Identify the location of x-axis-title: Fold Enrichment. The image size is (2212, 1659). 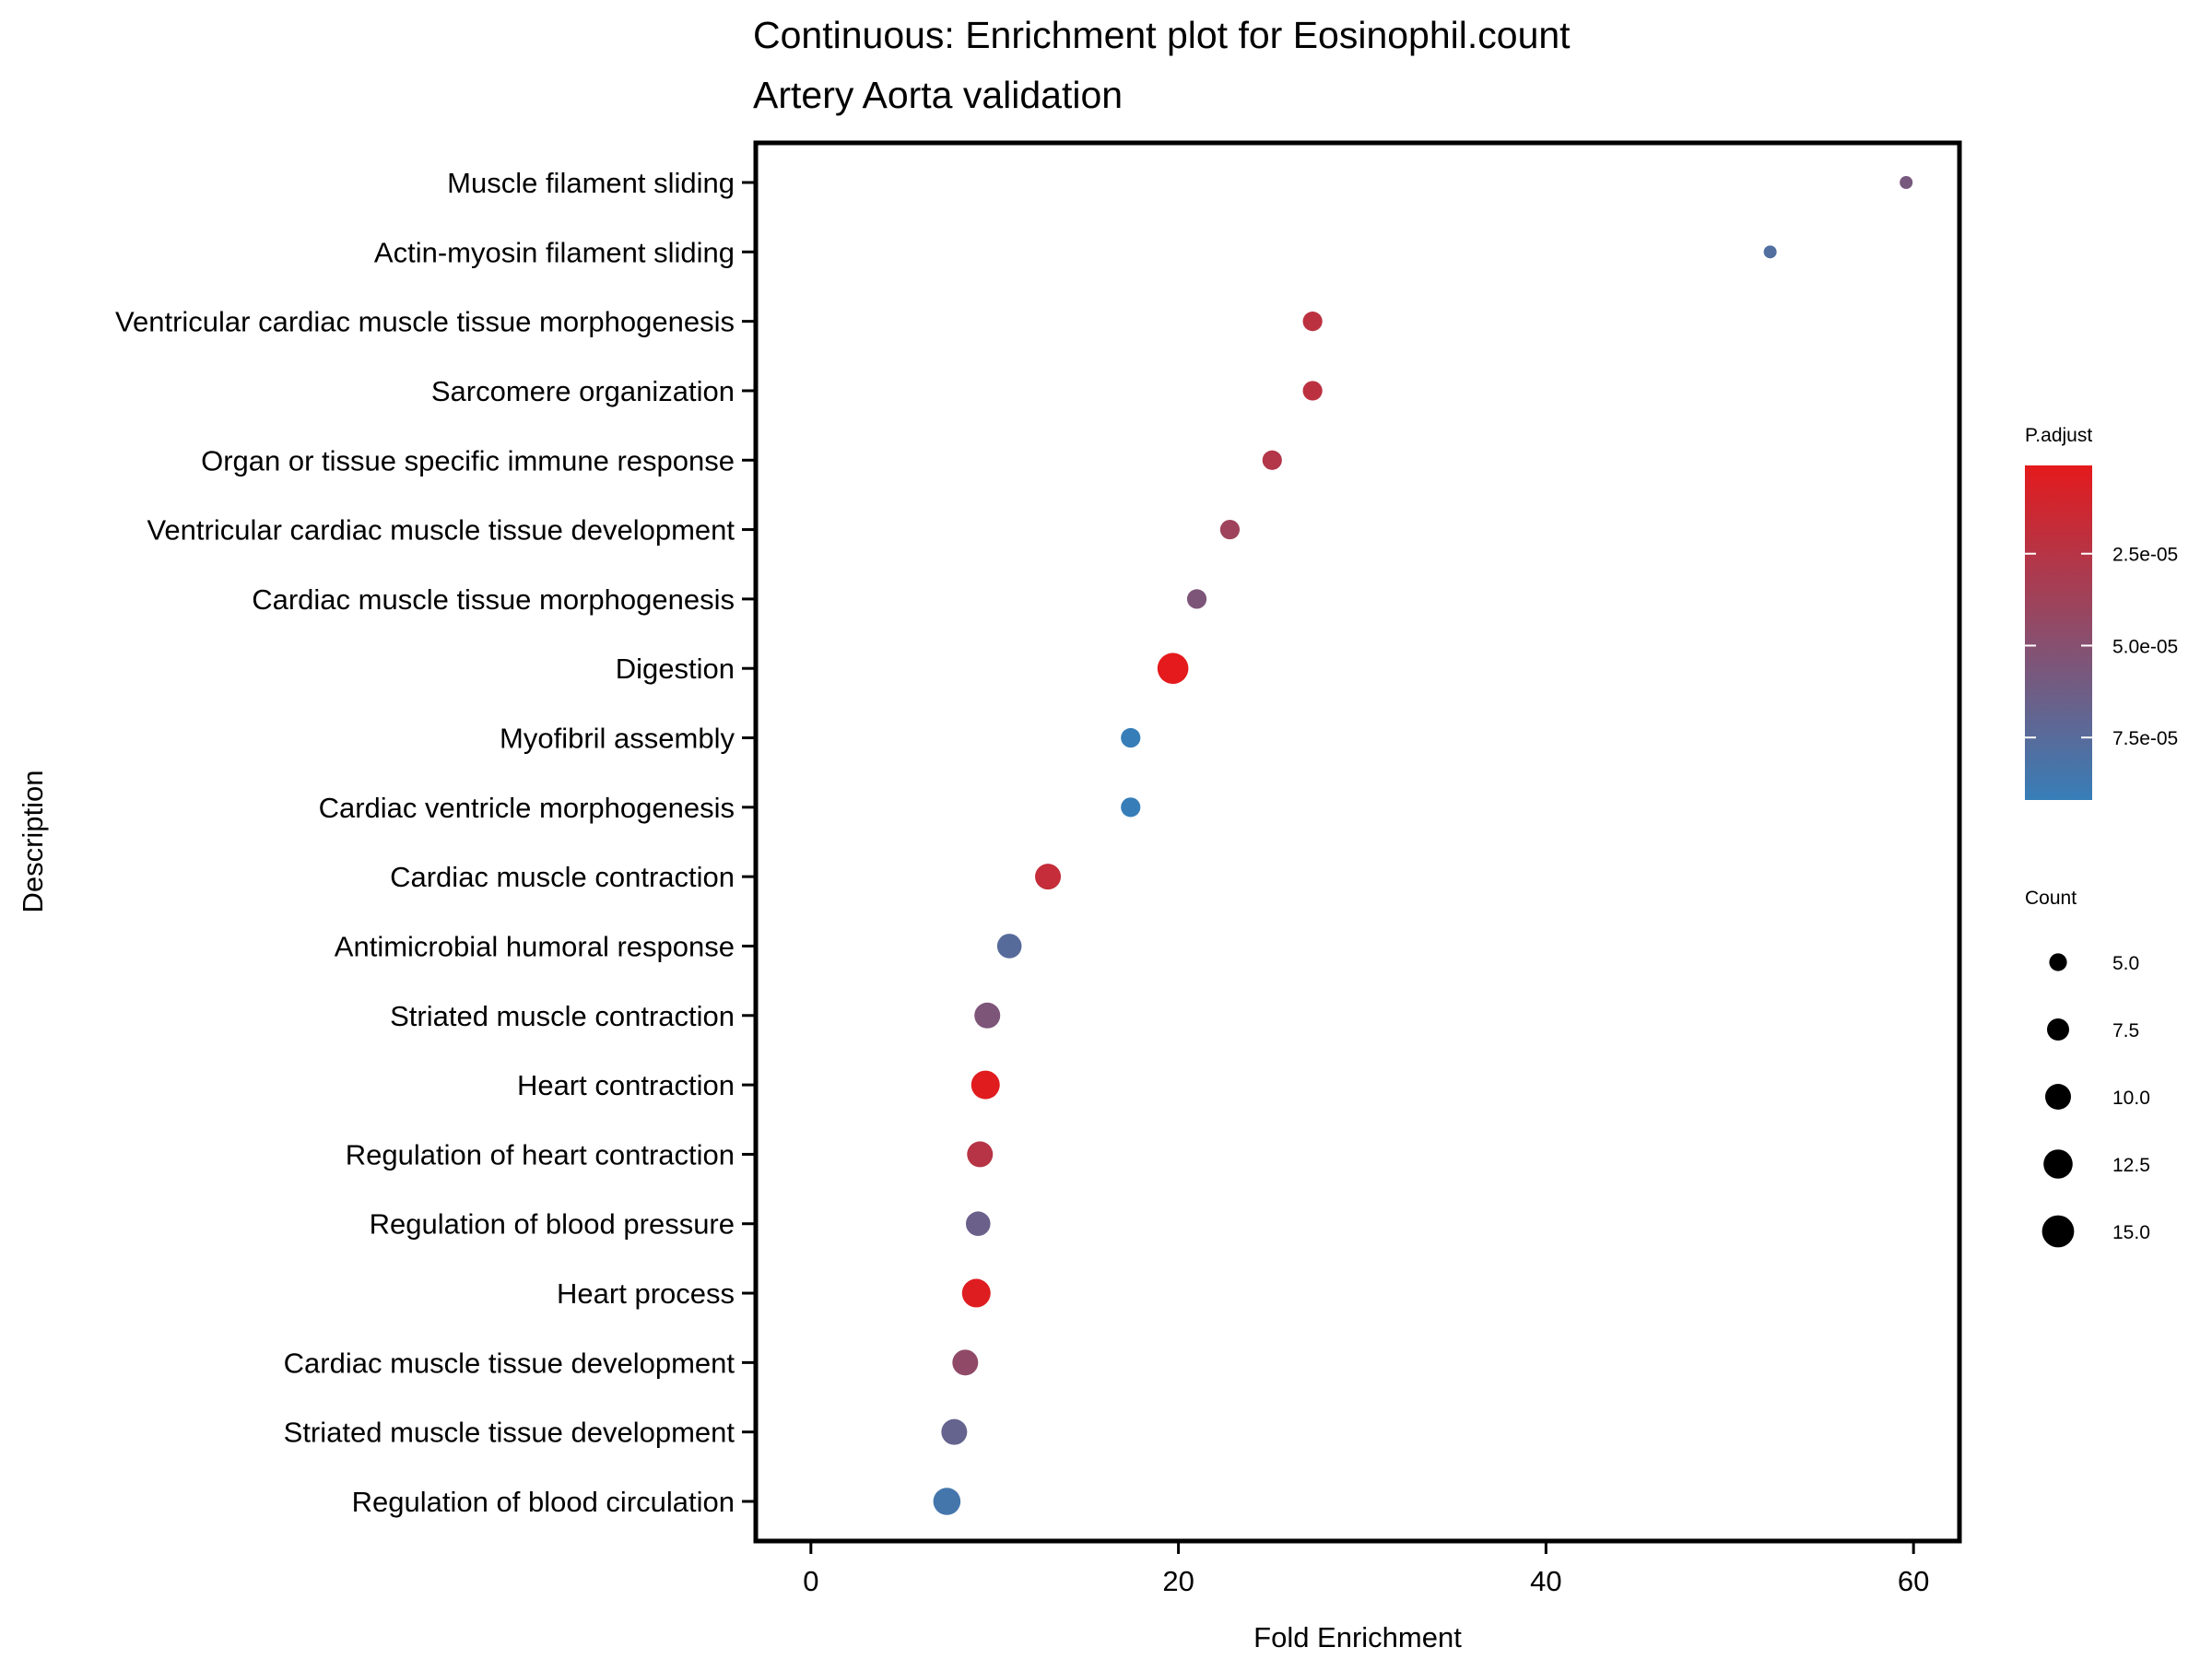
(1357, 1637).